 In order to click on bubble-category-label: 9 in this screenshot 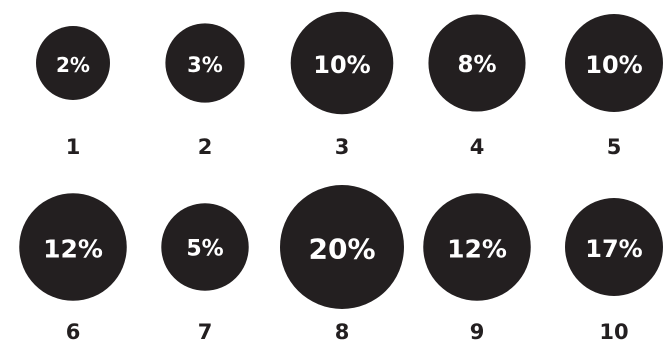, I will do `click(477, 332)`.